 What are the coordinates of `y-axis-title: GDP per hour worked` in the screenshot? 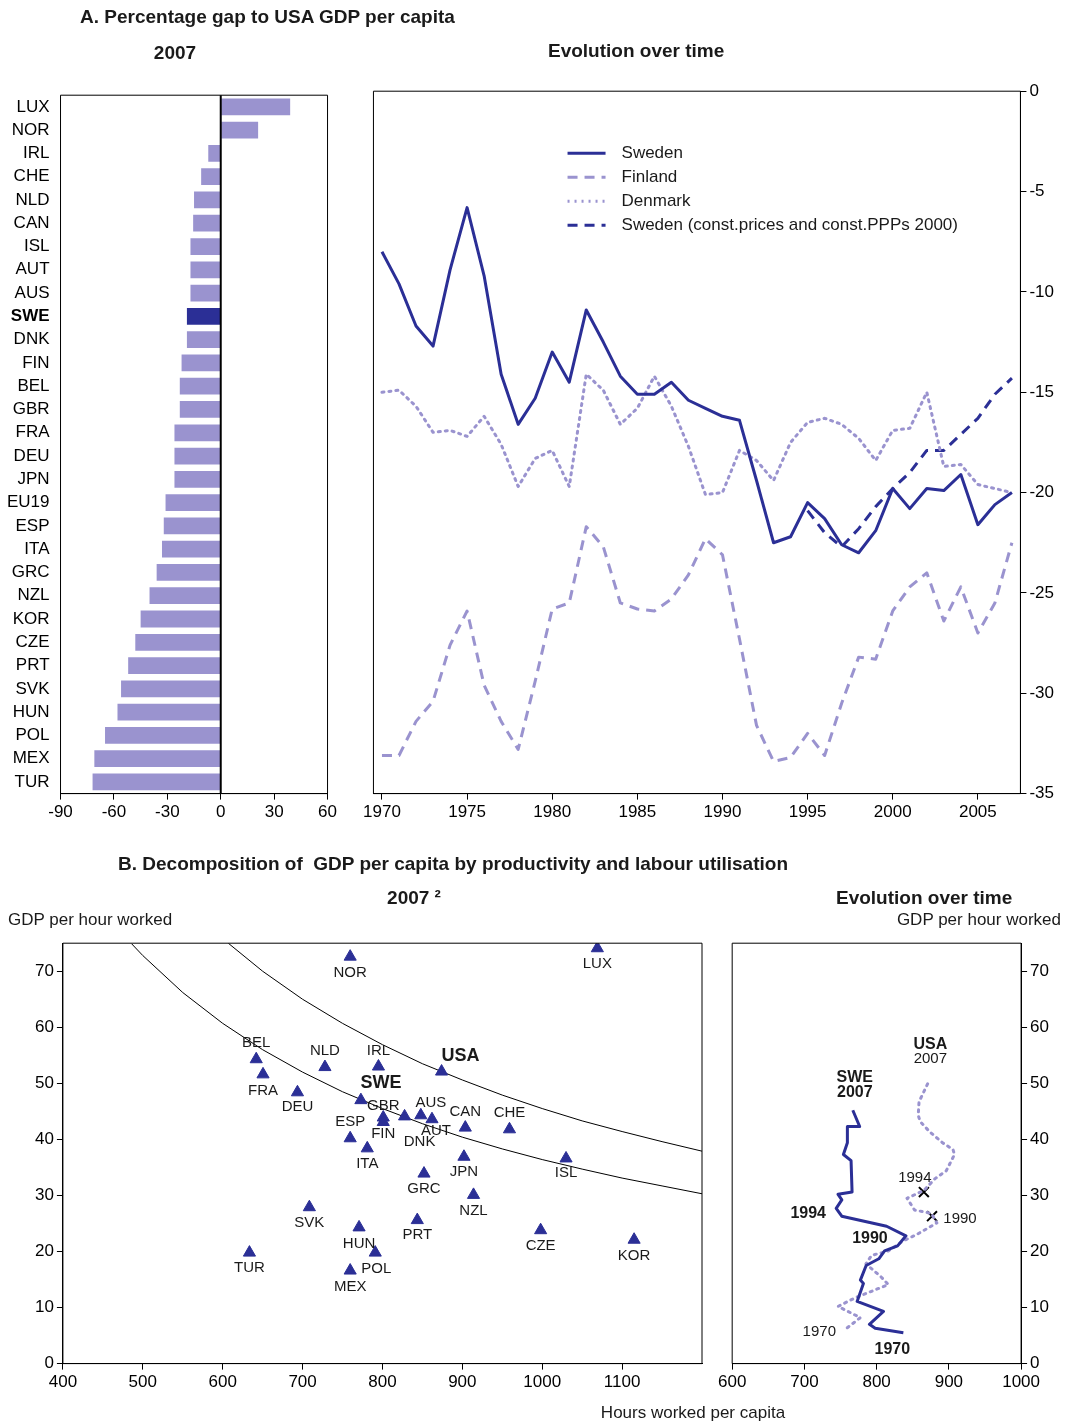 It's located at (978, 920).